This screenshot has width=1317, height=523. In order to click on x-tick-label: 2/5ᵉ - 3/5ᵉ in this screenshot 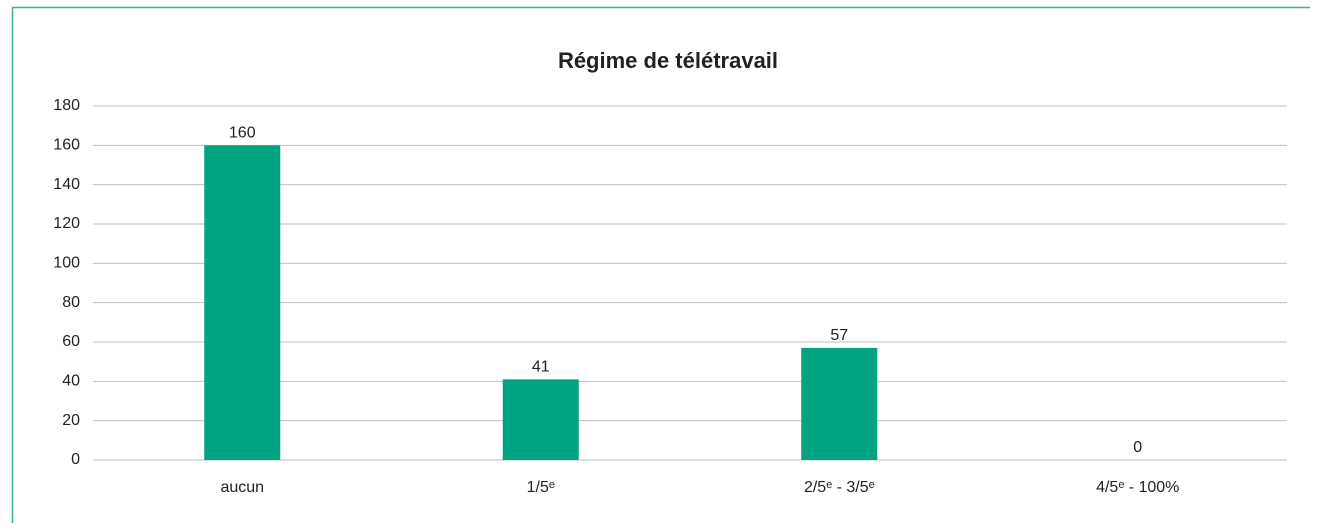, I will do `click(839, 487)`.